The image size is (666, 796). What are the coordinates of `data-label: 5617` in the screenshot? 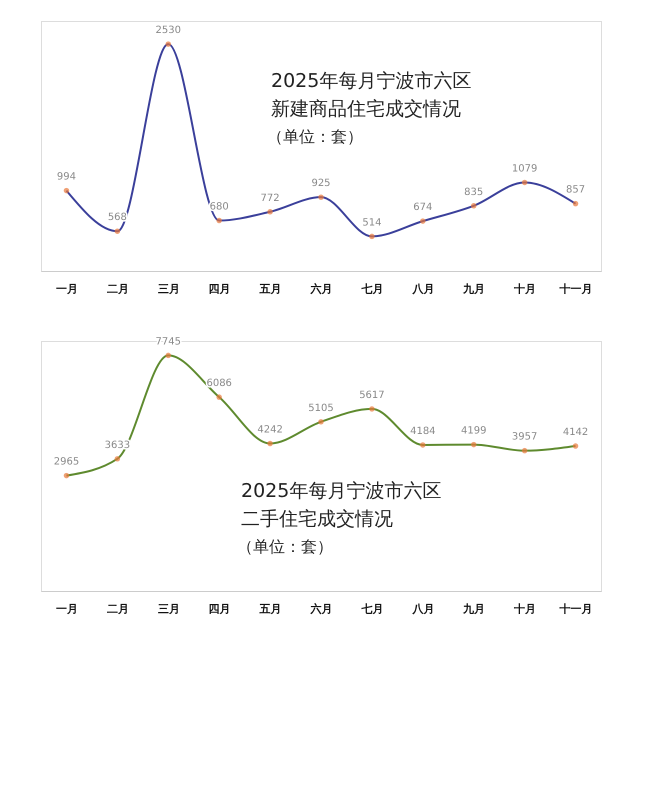 It's located at (372, 395).